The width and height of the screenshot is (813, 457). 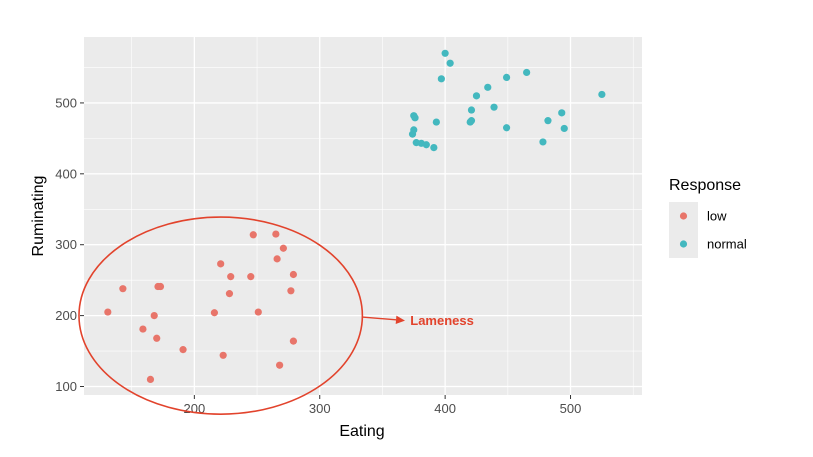 What do you see at coordinates (66, 386) in the screenshot?
I see `y-tick-label: 100` at bounding box center [66, 386].